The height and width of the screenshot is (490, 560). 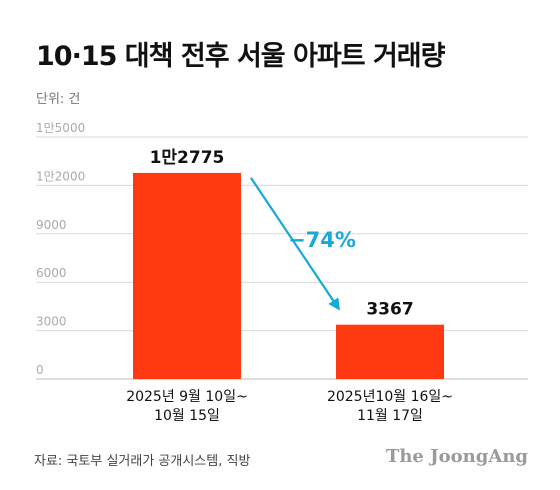 What do you see at coordinates (40, 370) in the screenshot?
I see `y-tick-label: 0` at bounding box center [40, 370].